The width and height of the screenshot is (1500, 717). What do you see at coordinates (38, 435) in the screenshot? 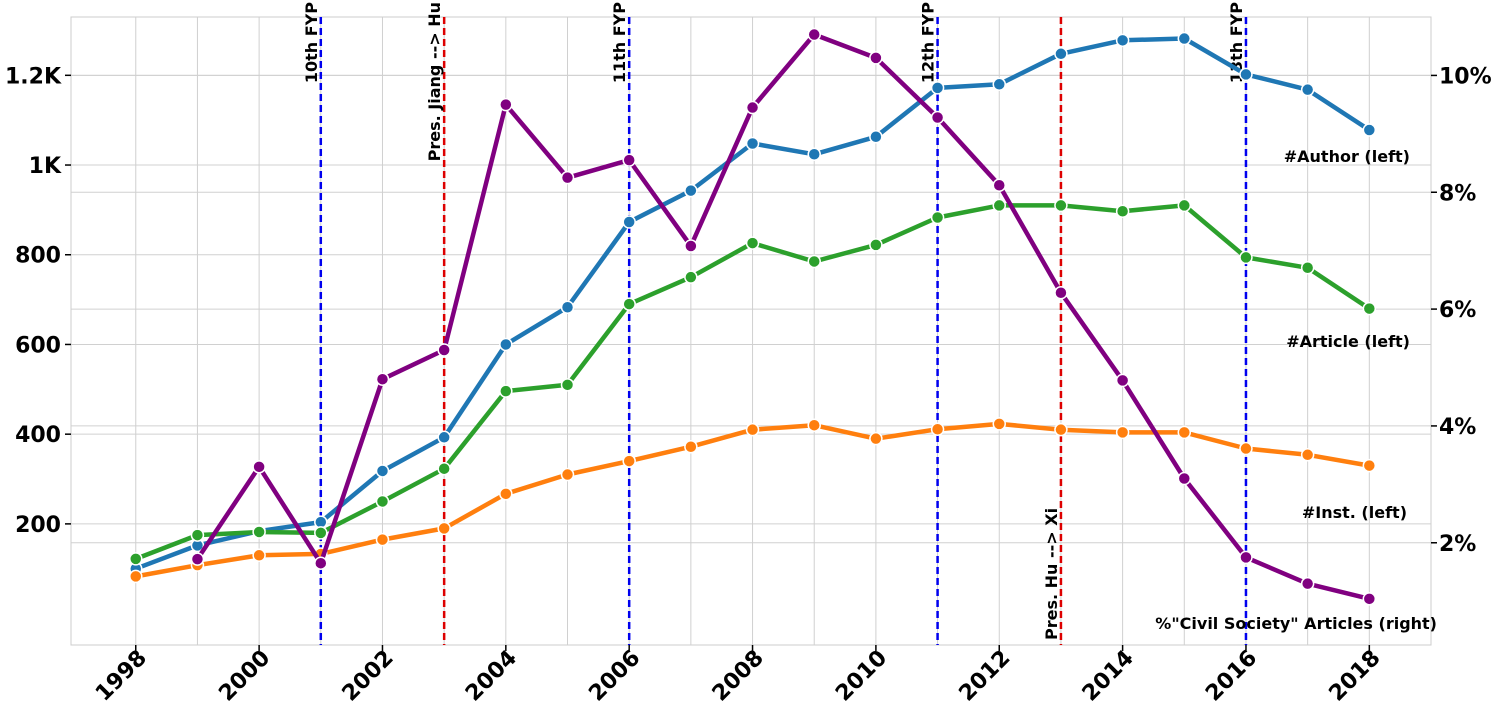
I see `y-left-tick-label: 400` at bounding box center [38, 435].